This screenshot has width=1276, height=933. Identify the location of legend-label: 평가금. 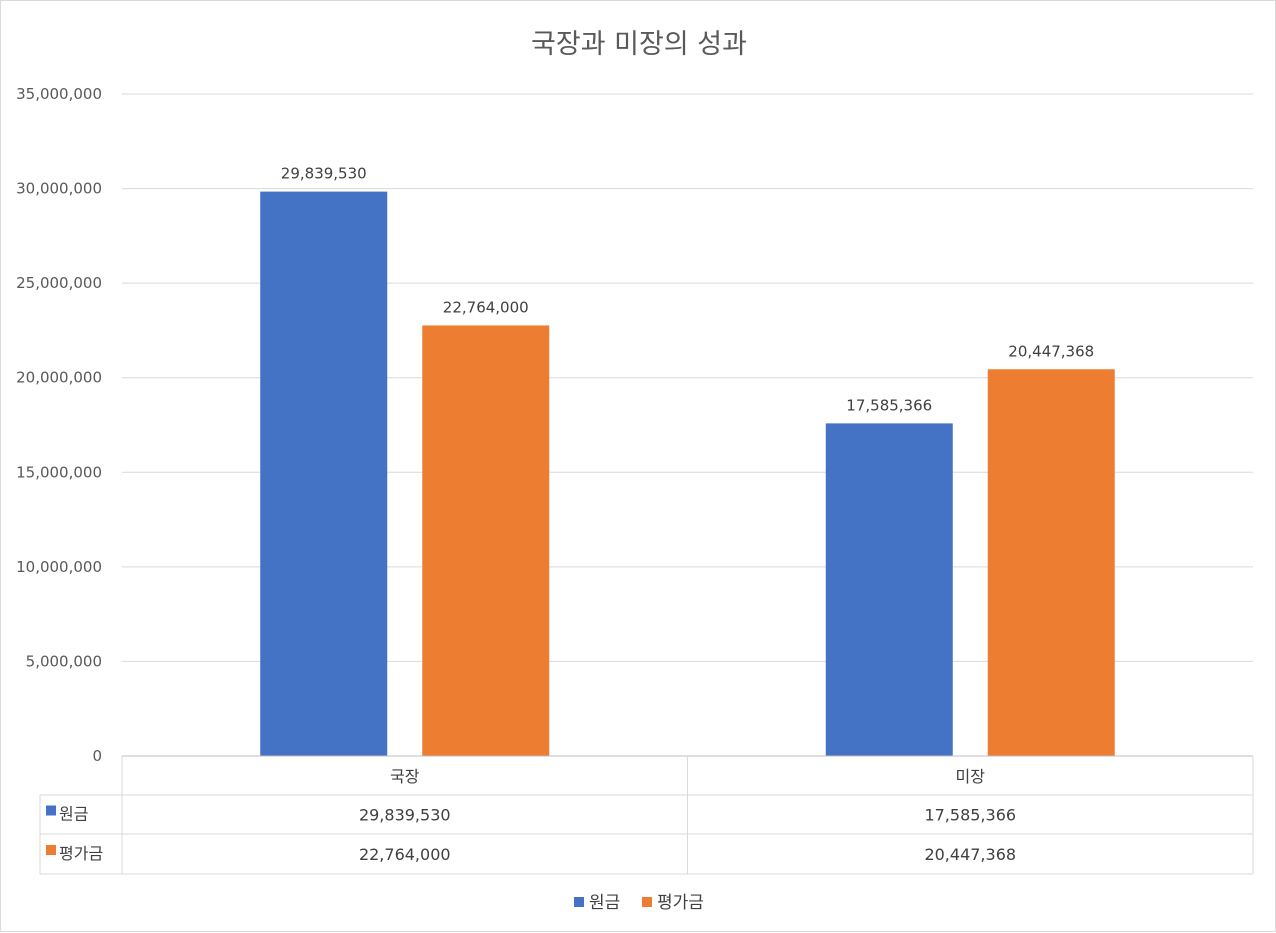
(680, 903).